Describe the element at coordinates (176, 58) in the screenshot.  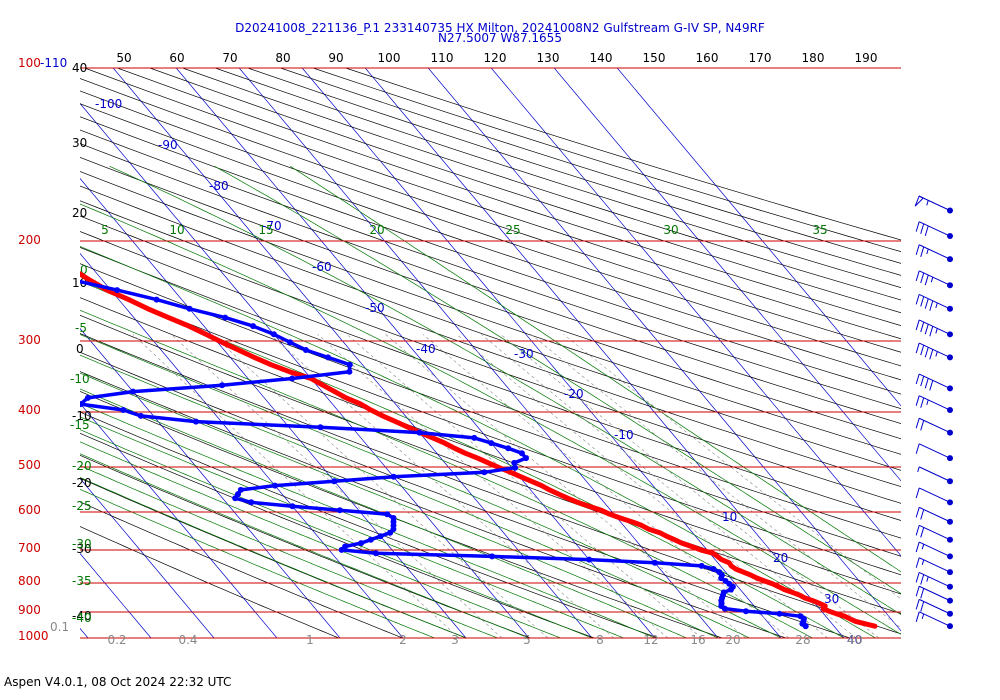
I see `top-axis-label: 60` at that location.